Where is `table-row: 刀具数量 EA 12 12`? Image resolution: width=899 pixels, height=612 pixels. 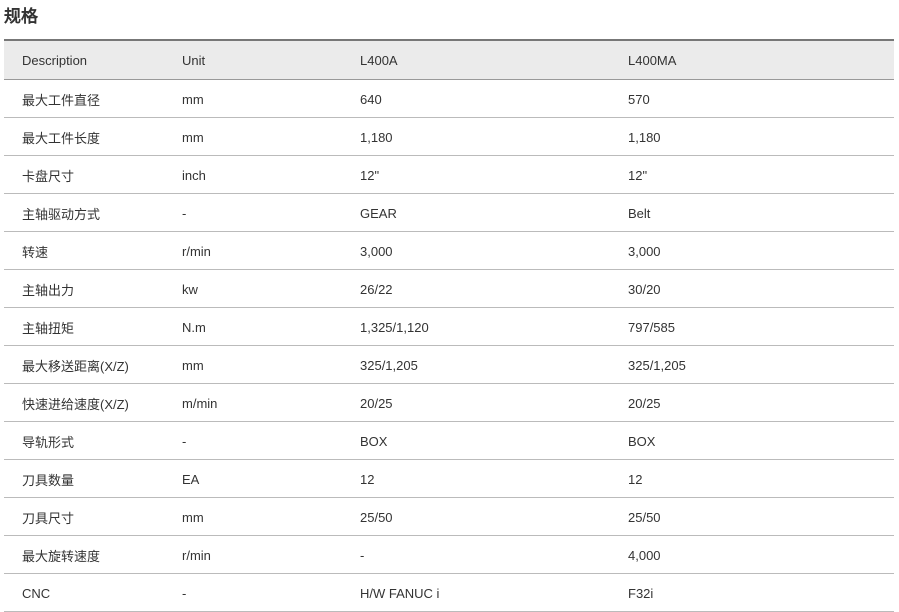
table-row: 刀具数量 EA 12 12 is located at coordinates (449, 478).